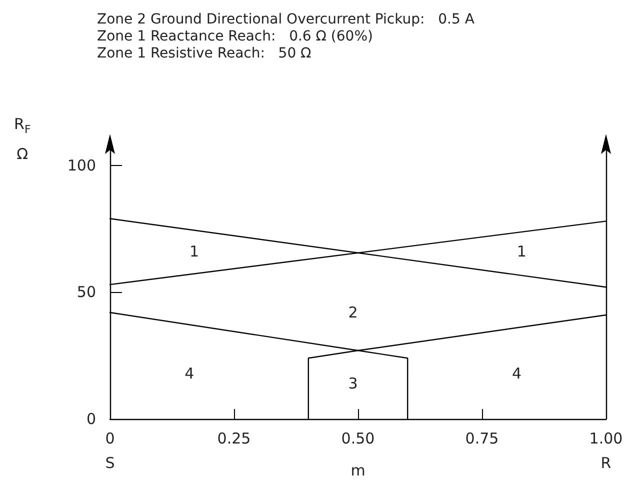  What do you see at coordinates (353, 383) in the screenshot?
I see `annotation: 3` at bounding box center [353, 383].